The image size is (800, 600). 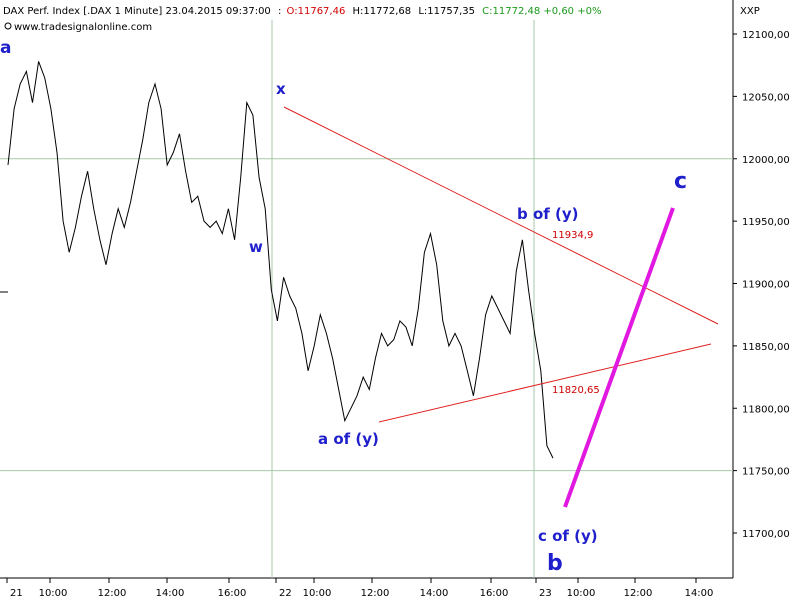 I want to click on y-tick-label-2: 12000,00, so click(x=766, y=160).